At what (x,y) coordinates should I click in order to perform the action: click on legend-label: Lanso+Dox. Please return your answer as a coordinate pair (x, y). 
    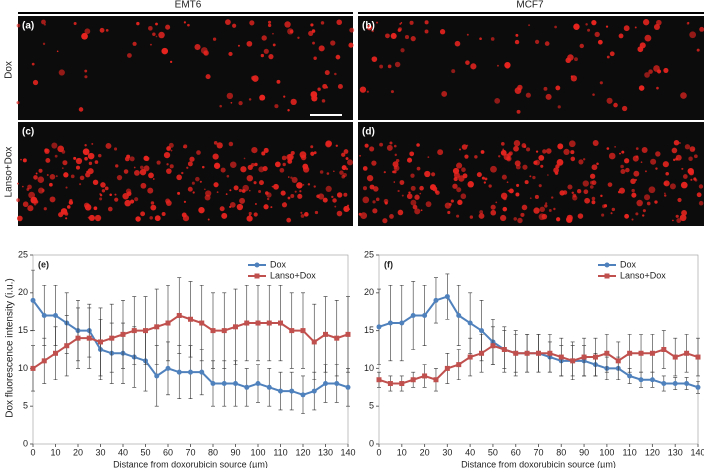
    Looking at the image, I should click on (293, 275).